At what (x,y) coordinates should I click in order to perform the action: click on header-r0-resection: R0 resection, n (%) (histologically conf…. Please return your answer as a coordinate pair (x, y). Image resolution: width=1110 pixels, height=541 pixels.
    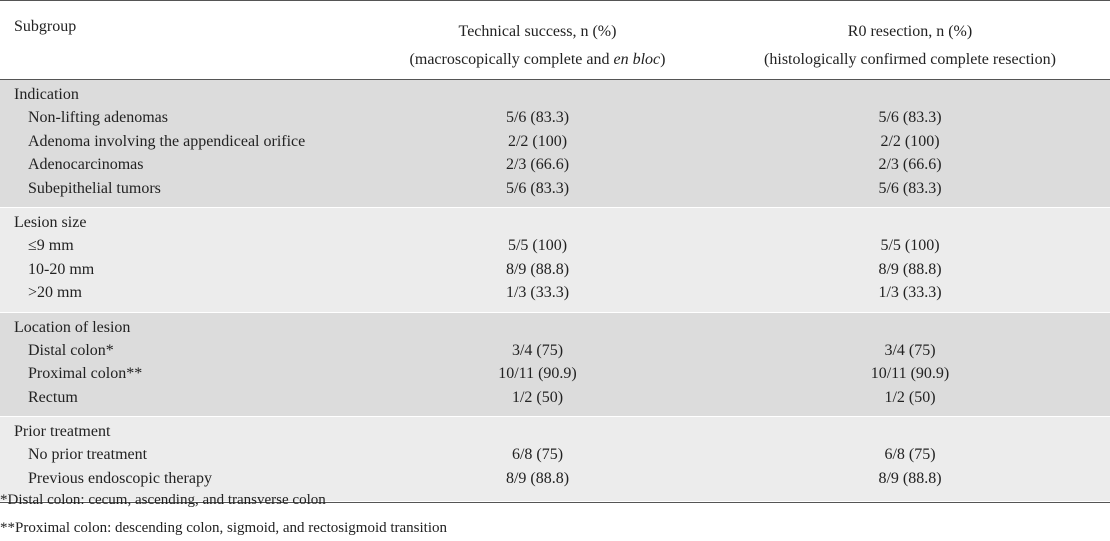
    Looking at the image, I should click on (910, 46).